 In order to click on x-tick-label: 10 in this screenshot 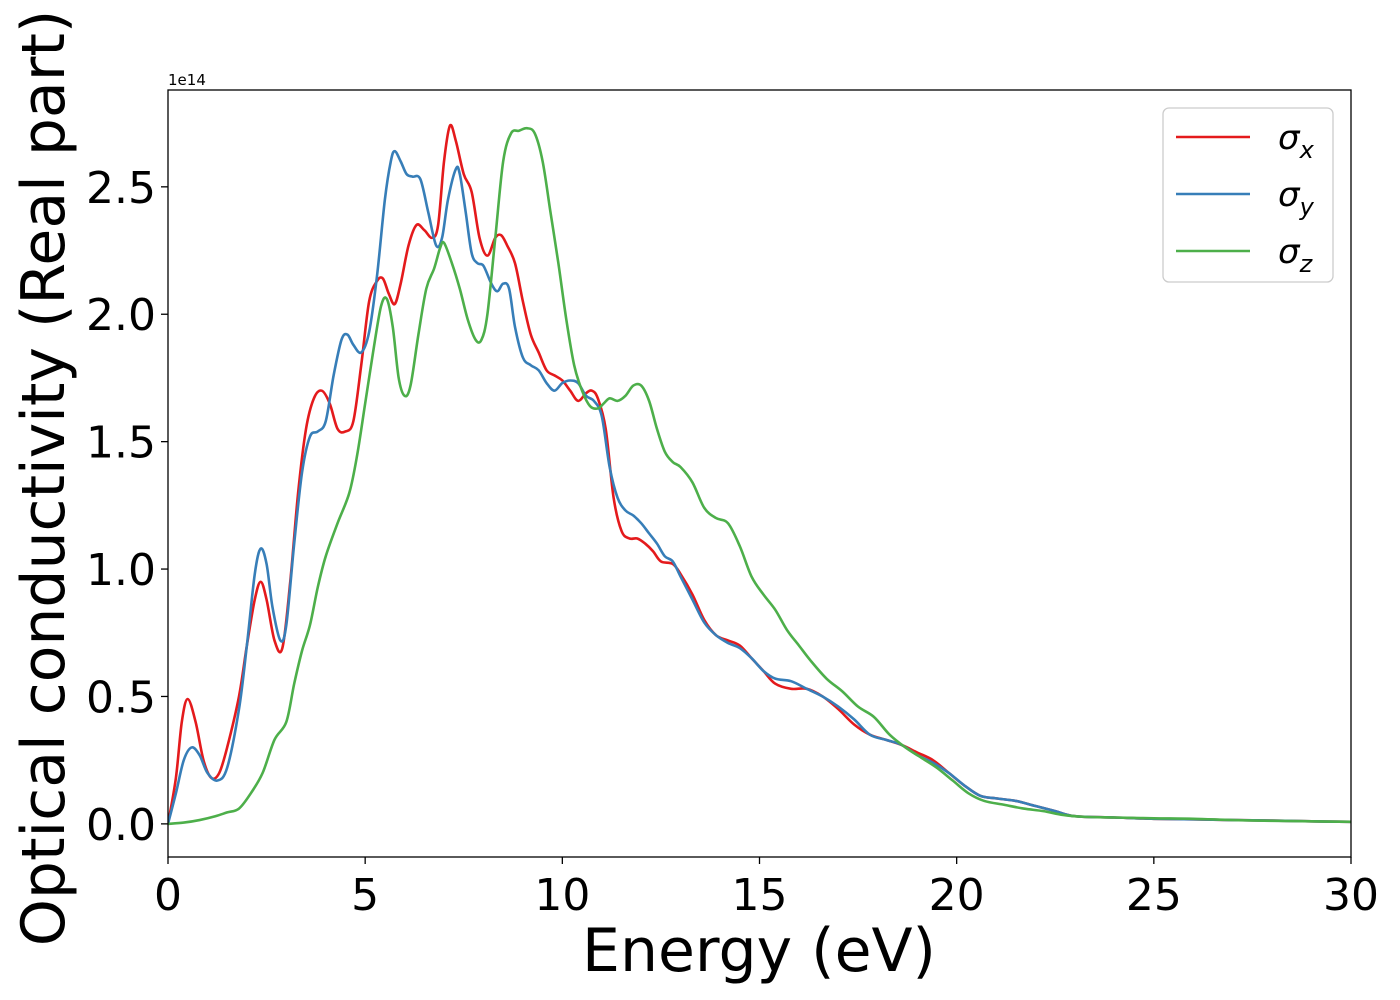, I will do `click(562, 895)`.